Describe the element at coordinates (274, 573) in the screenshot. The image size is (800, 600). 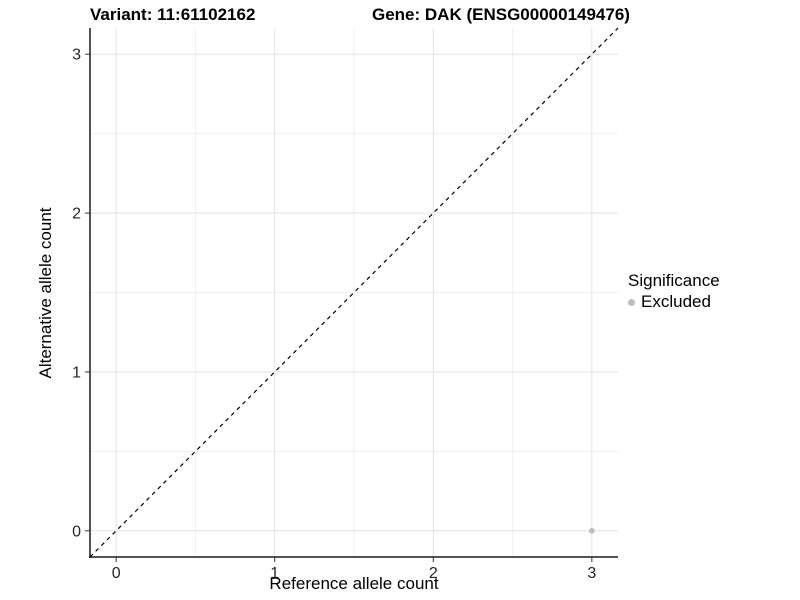
I see `x-tick-label: 1` at that location.